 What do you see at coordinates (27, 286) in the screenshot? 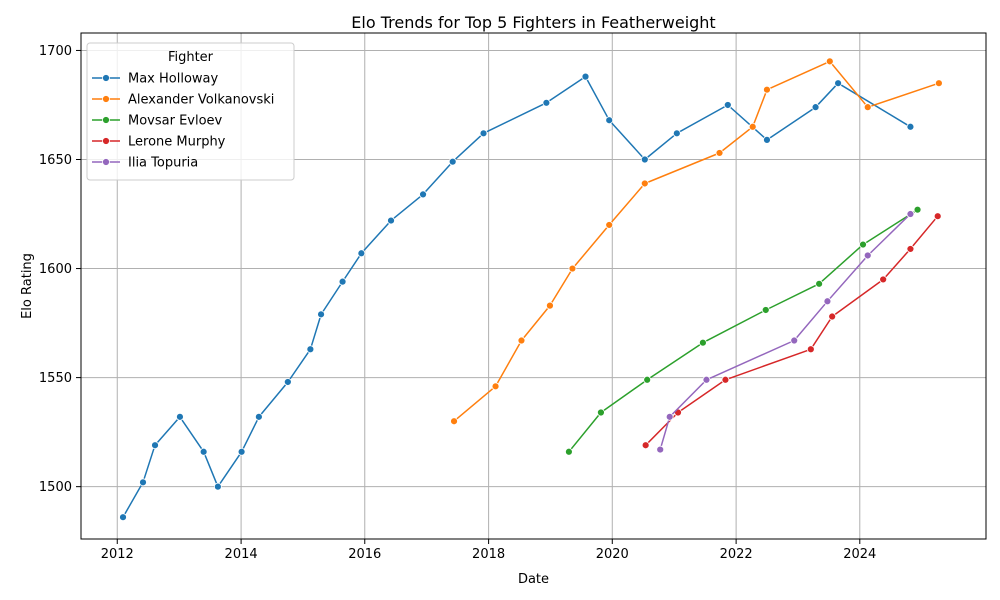
I see `y-axis-label: Elo Rating` at bounding box center [27, 286].